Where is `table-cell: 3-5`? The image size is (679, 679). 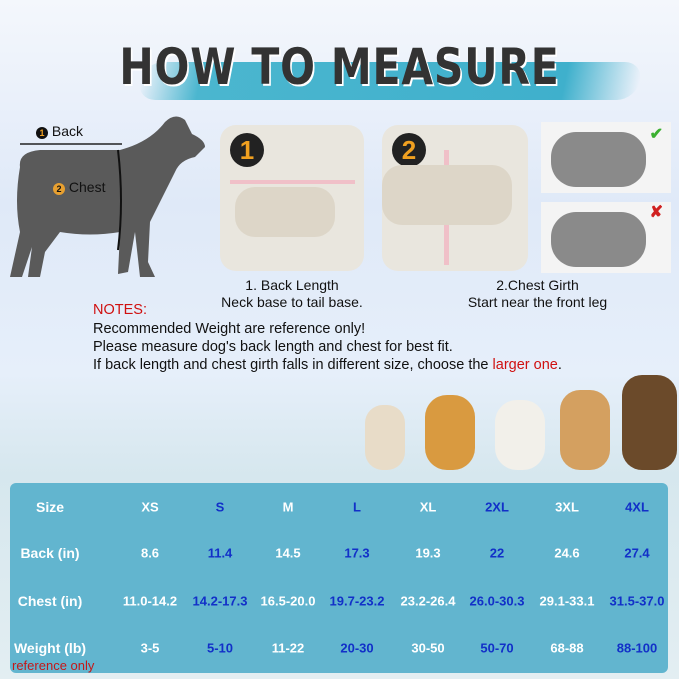 table-cell: 3-5 is located at coordinates (150, 648).